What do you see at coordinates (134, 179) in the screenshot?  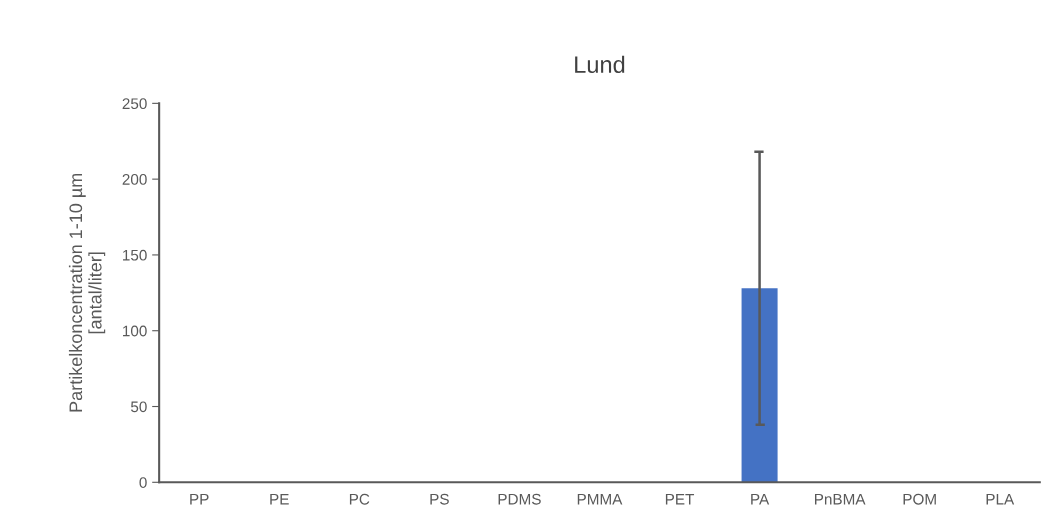 I see `y-tick-label: 200` at bounding box center [134, 179].